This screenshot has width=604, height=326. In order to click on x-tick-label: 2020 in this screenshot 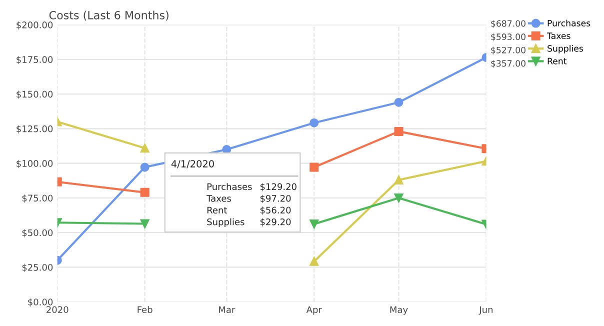, I will do `click(57, 310)`.